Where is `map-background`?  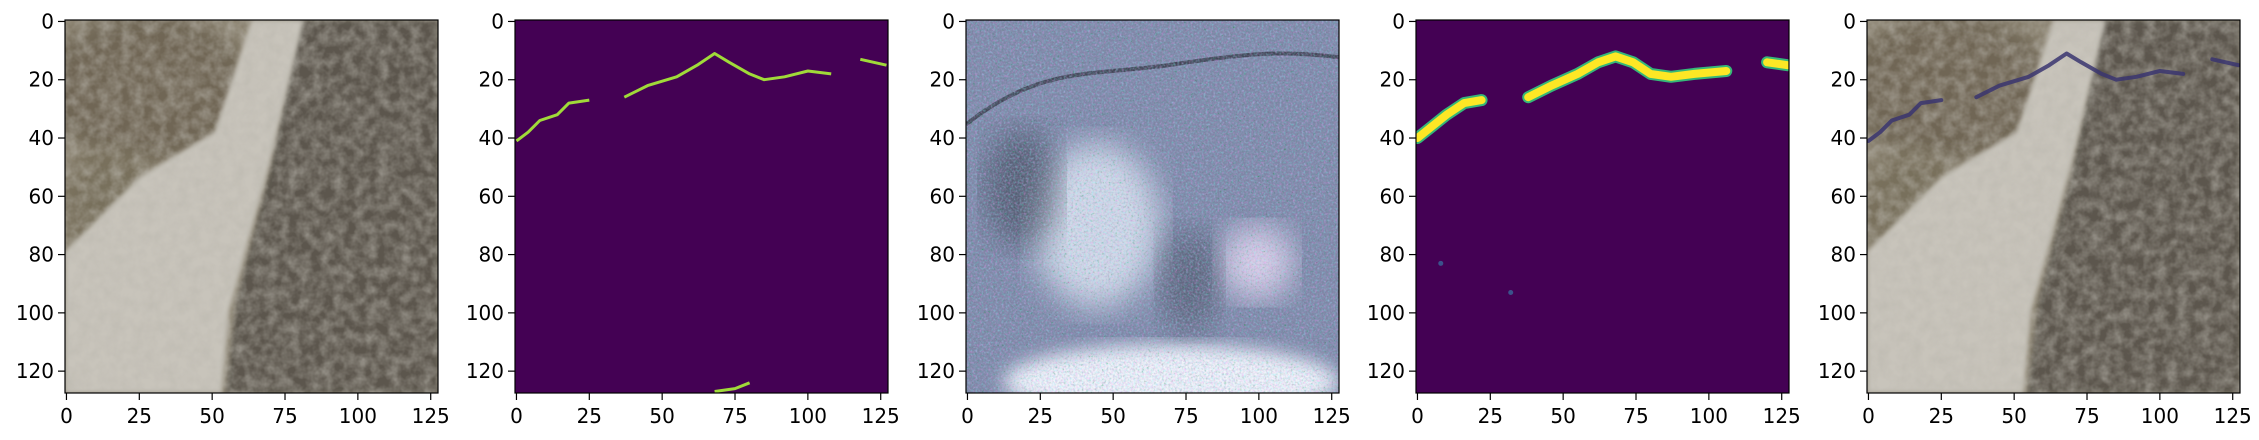 map-background is located at coordinates (1602, 206).